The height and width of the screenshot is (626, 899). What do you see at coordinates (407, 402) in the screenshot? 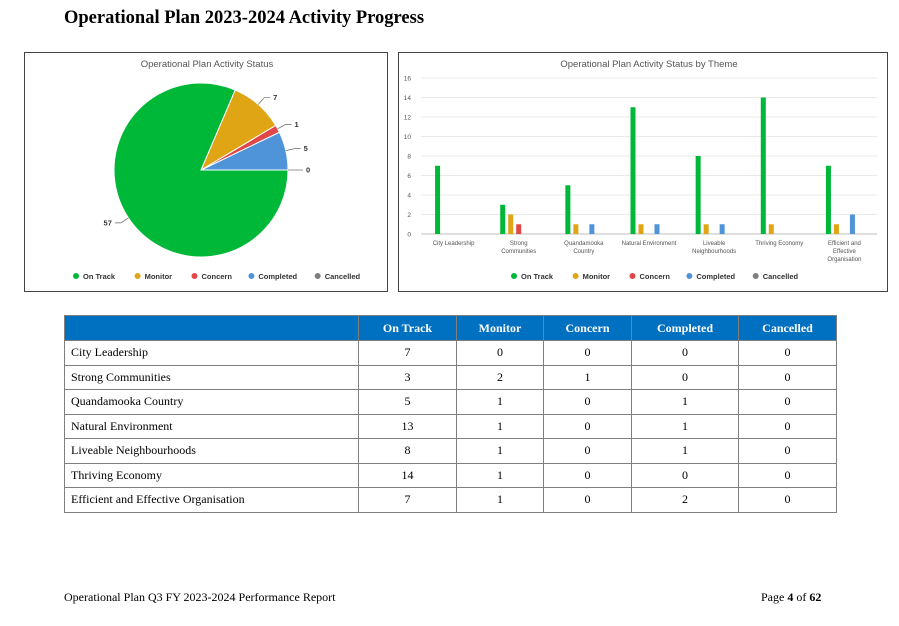
I see `table-cell: 5` at bounding box center [407, 402].